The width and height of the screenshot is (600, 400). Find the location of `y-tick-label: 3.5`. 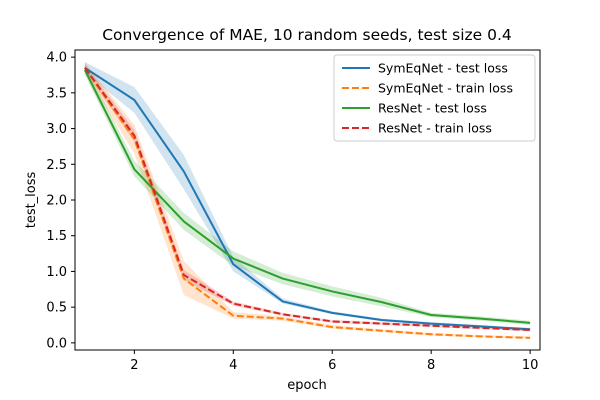

y-tick-label: 3.5 is located at coordinates (56, 93).